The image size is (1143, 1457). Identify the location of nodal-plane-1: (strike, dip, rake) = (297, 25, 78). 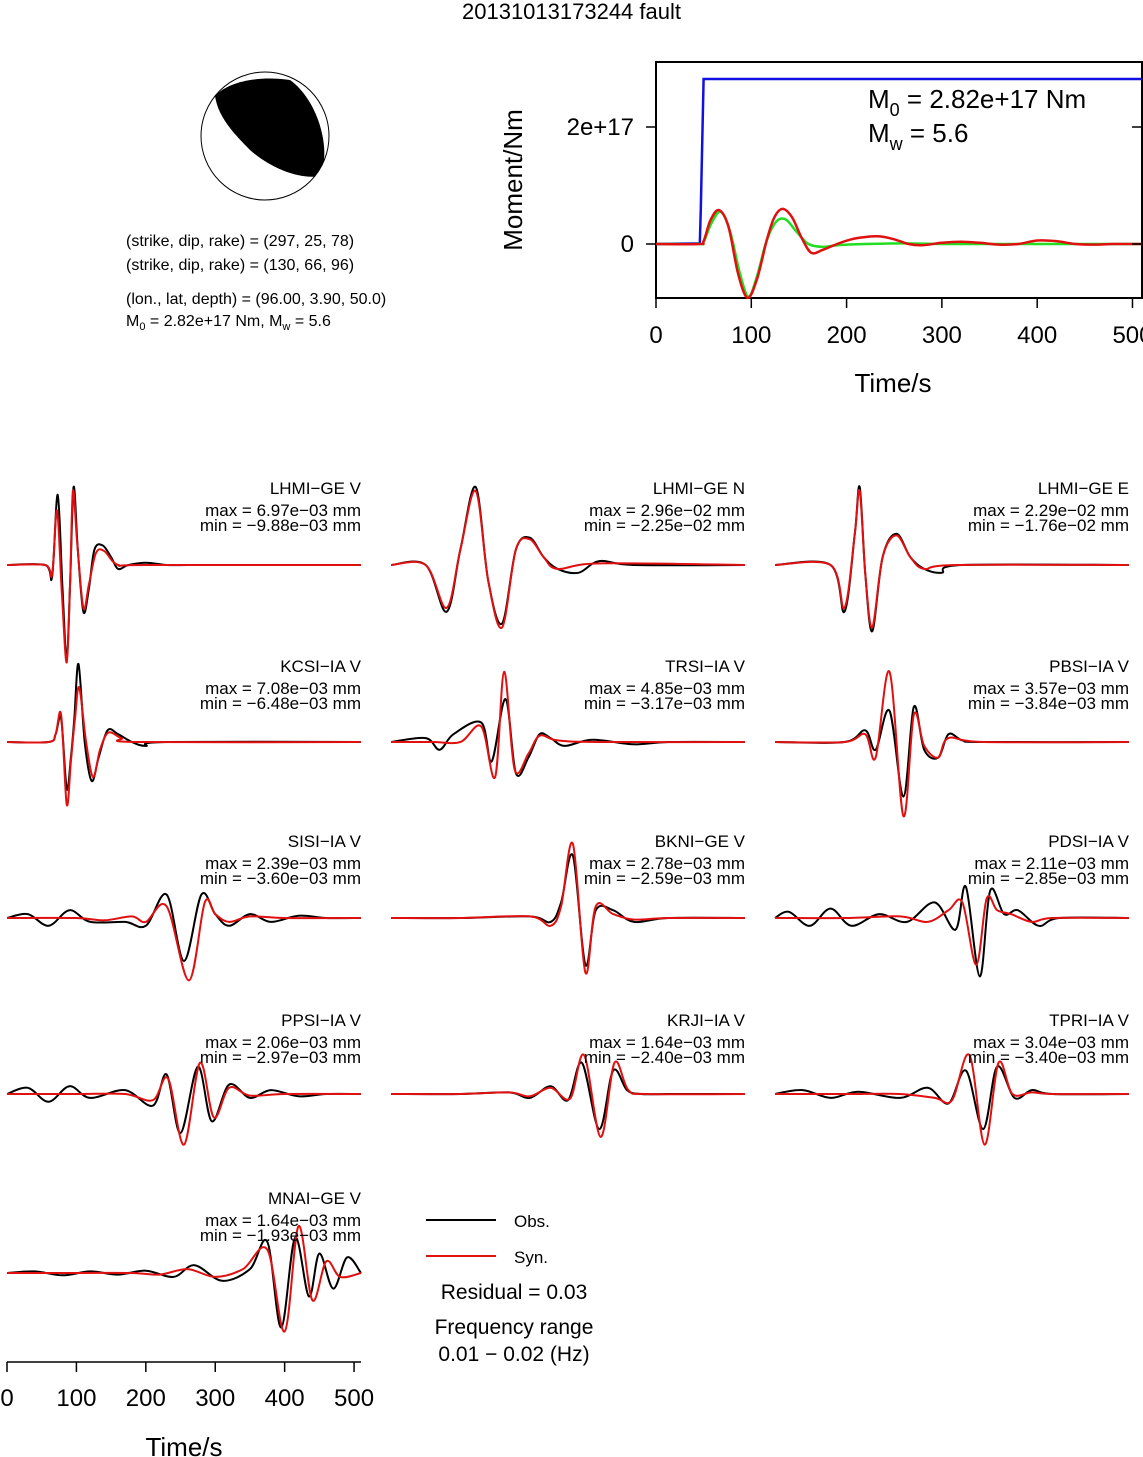
(240, 241).